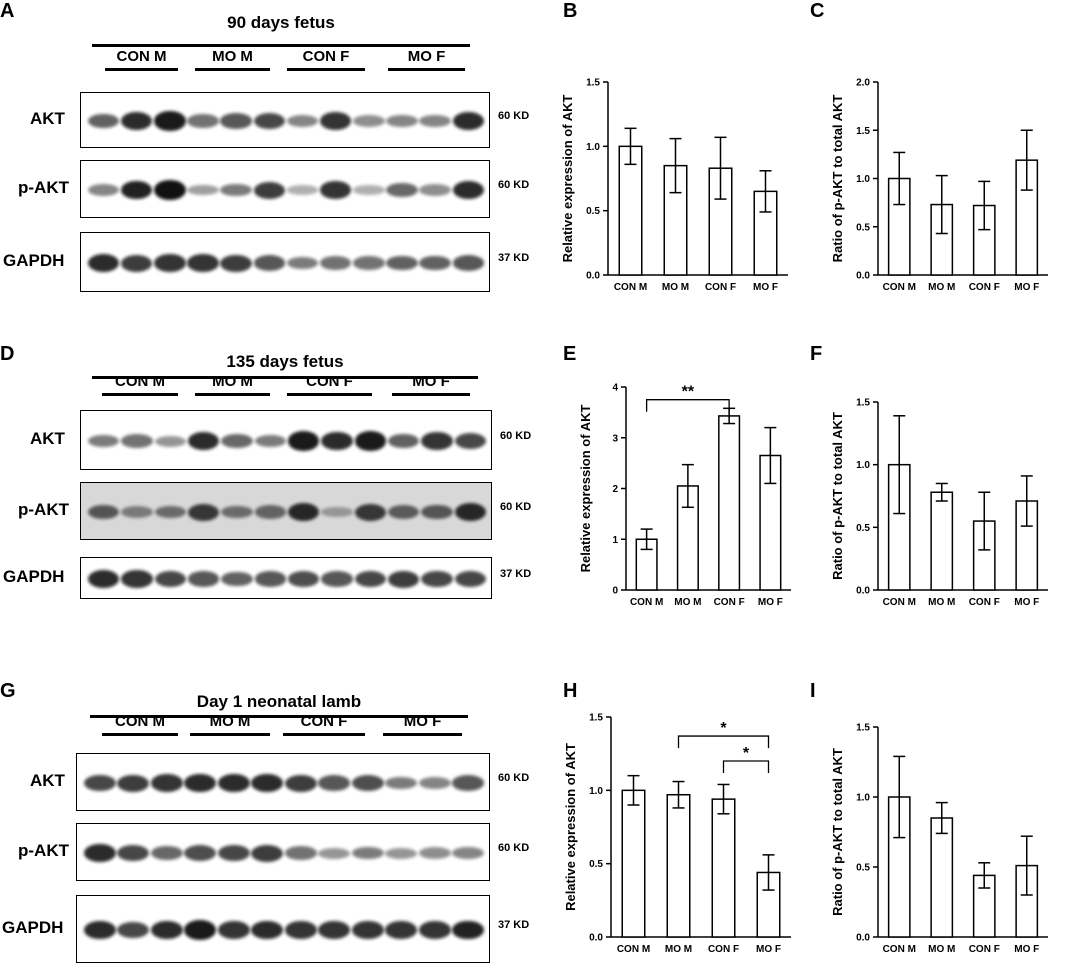  Describe the element at coordinates (570, 11) in the screenshot. I see `panel-label-b: B` at that location.